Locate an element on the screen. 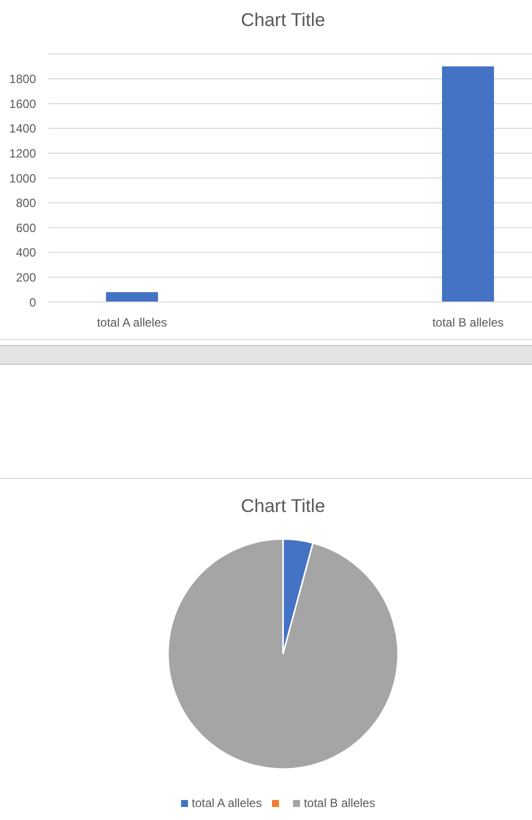  y-tick-label: 1200 is located at coordinates (22, 153).